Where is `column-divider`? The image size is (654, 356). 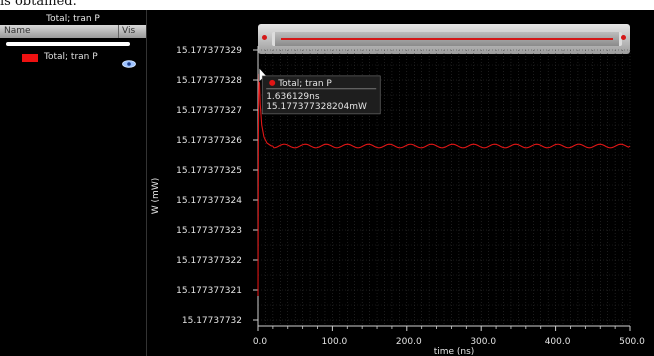 column-divider is located at coordinates (118, 31).